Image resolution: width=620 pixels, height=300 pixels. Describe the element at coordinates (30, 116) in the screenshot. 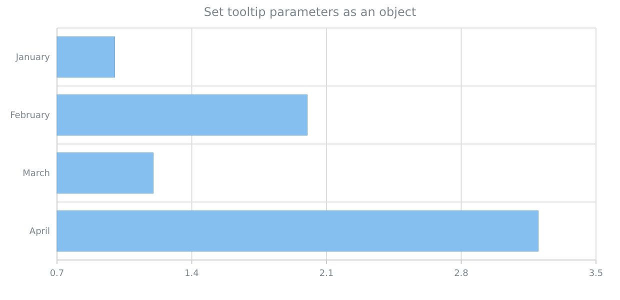

I see `y-tick-label: February` at that location.